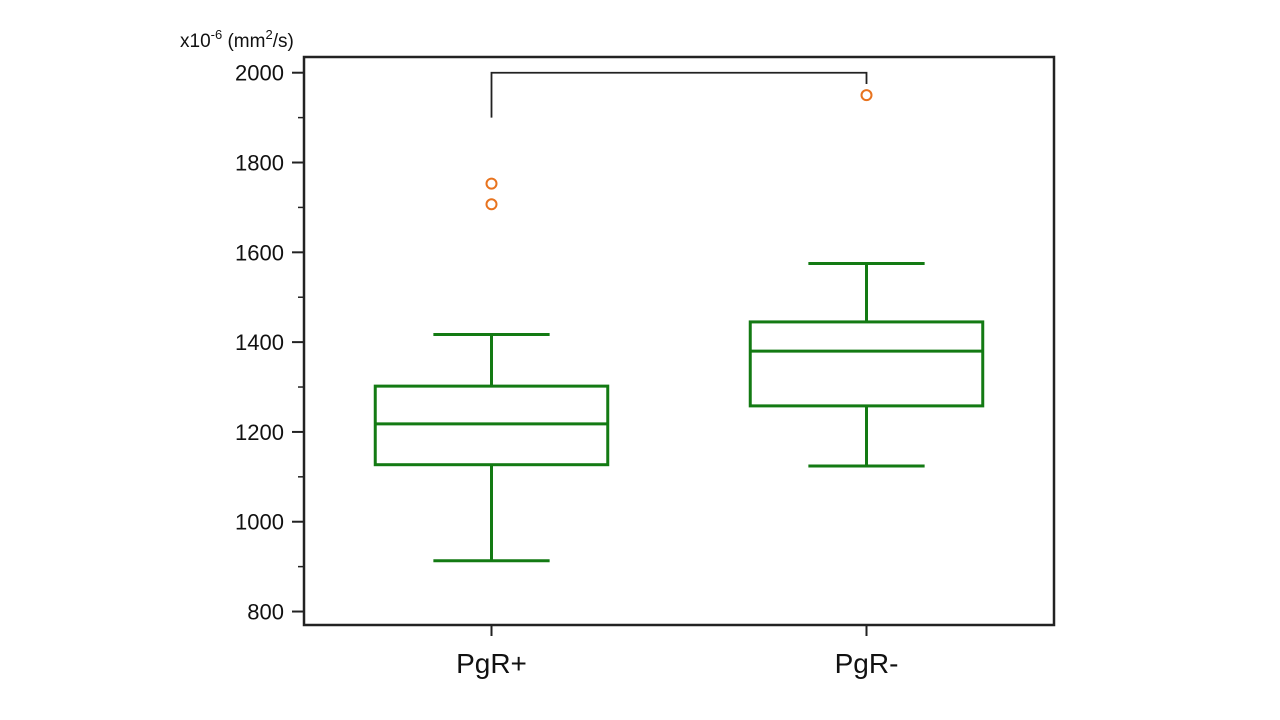 The image size is (1280, 720). Describe the element at coordinates (265, 612) in the screenshot. I see `y-tick-label: 800` at that location.